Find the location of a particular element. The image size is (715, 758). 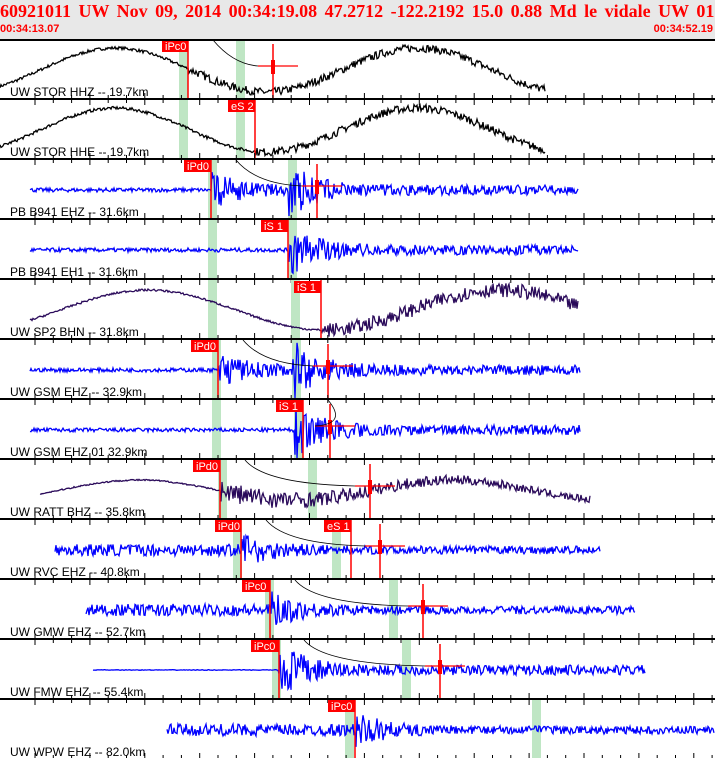

trace-label: UW STOR HHE -- 19.7km is located at coordinates (79, 152).